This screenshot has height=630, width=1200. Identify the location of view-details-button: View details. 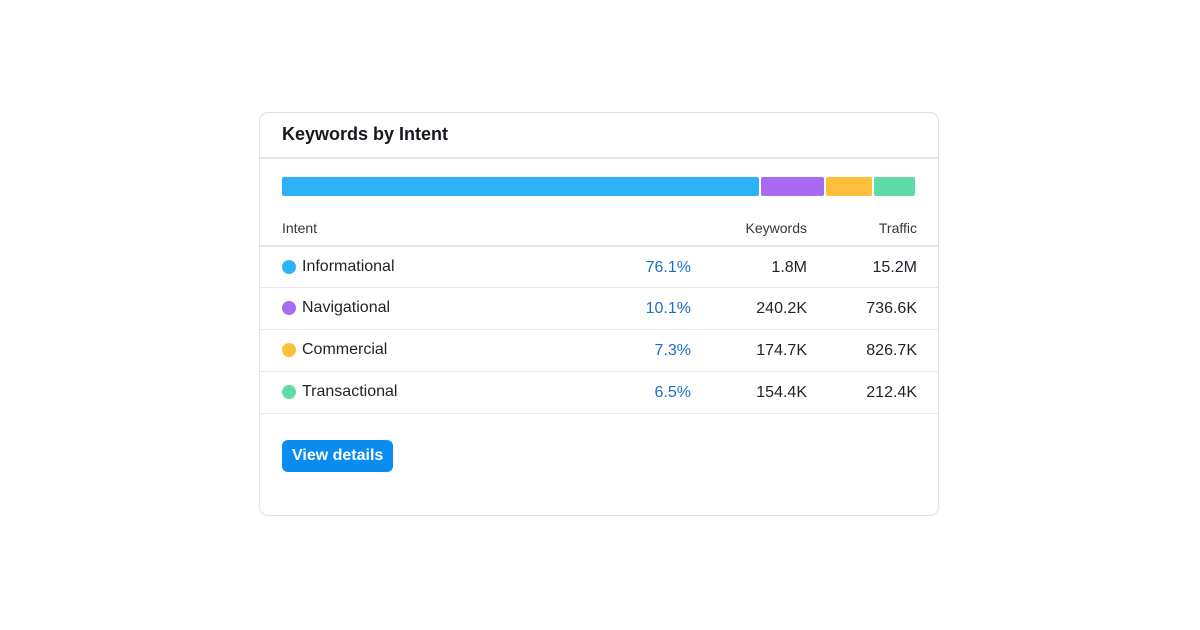
(338, 456).